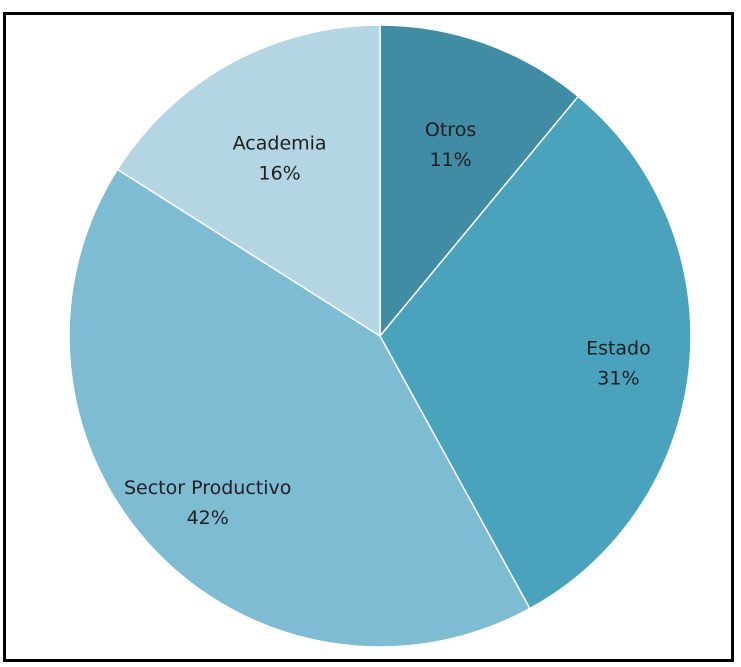 The height and width of the screenshot is (667, 741). I want to click on slice-value-label: 11%, so click(450, 160).